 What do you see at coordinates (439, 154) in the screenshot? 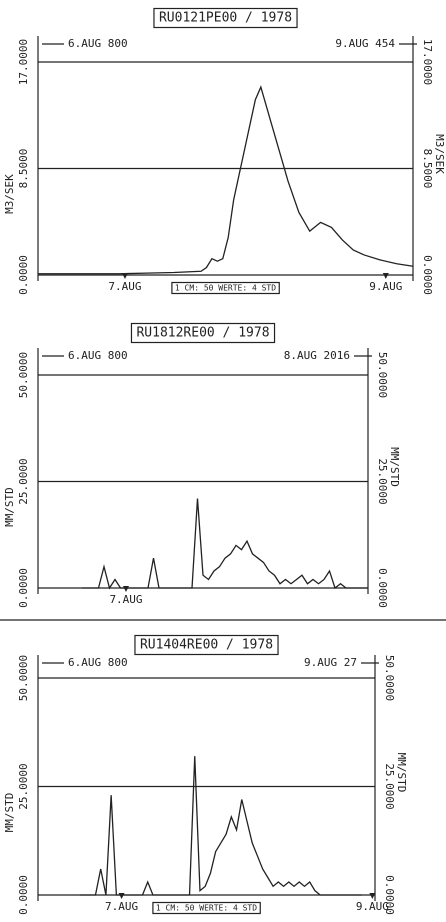
I see `y2-axis-label: M3/SEK` at bounding box center [439, 154].